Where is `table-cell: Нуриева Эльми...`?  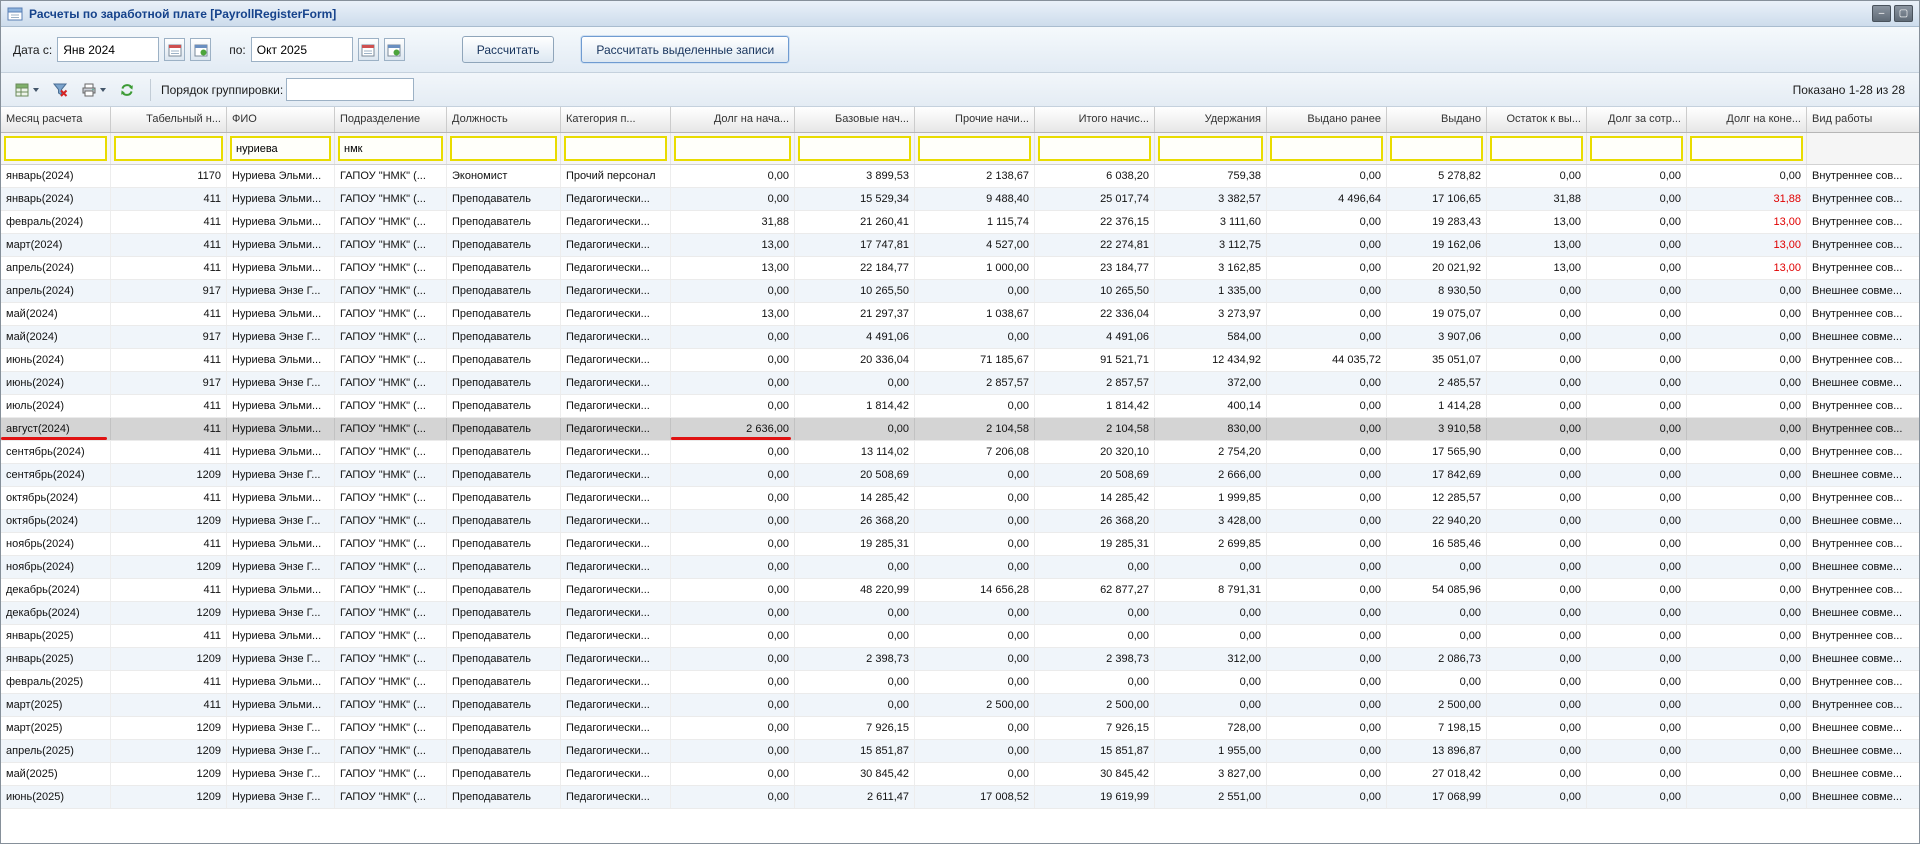
table-cell: Нуриева Эльми... is located at coordinates (281, 590).